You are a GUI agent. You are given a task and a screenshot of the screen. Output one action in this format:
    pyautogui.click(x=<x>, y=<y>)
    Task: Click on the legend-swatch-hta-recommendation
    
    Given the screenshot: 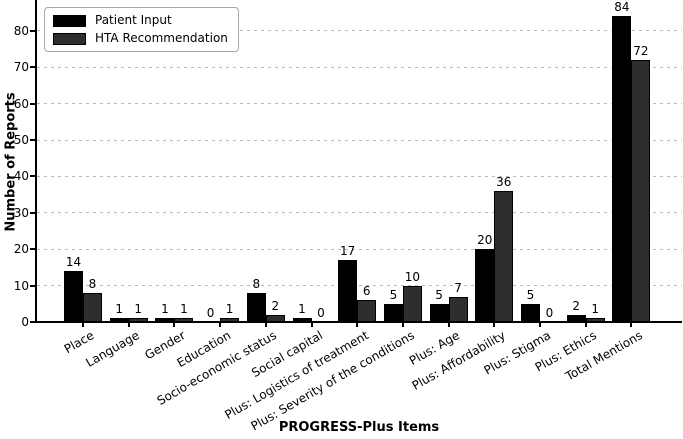 What is the action you would take?
    pyautogui.click(x=69, y=38)
    